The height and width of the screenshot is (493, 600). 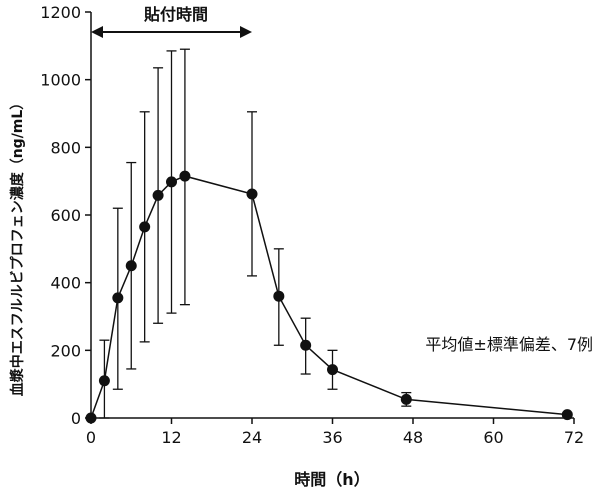 I want to click on y-axis-ticks: 0 200 400 600 800 1000 1200, so click(x=65, y=215).